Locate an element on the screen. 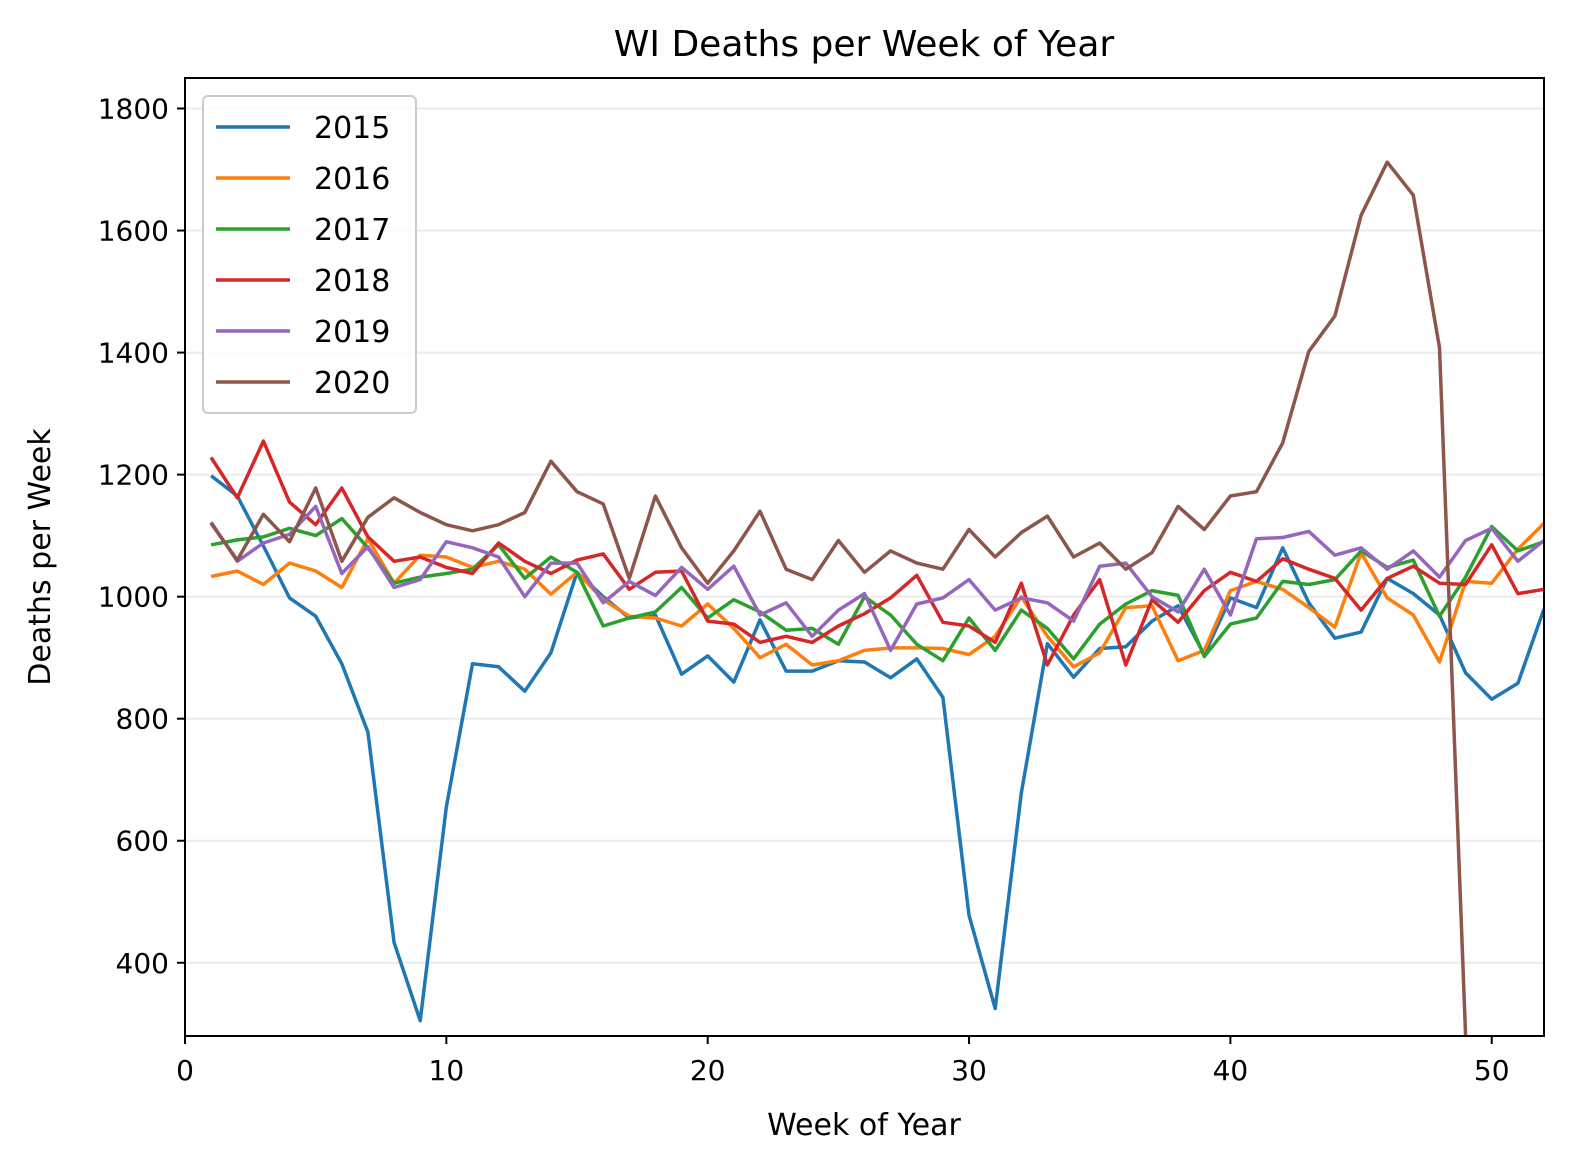  y-axis-ticks: 400 600 800 1000 1200 1400 1600 1800 is located at coordinates (141, 536).